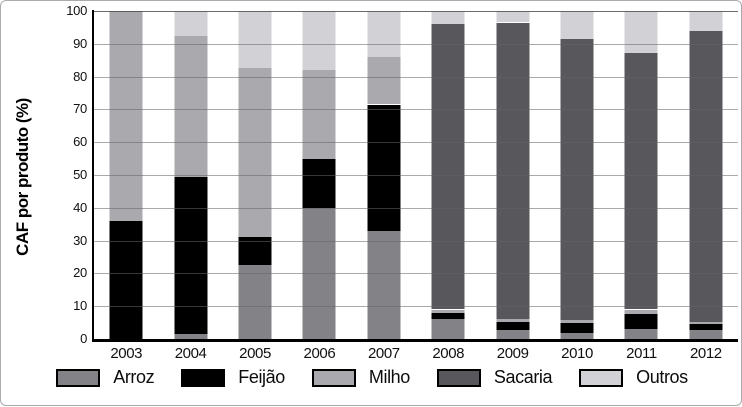 The image size is (742, 407). I want to click on bar-2009-outros, so click(513, 17).